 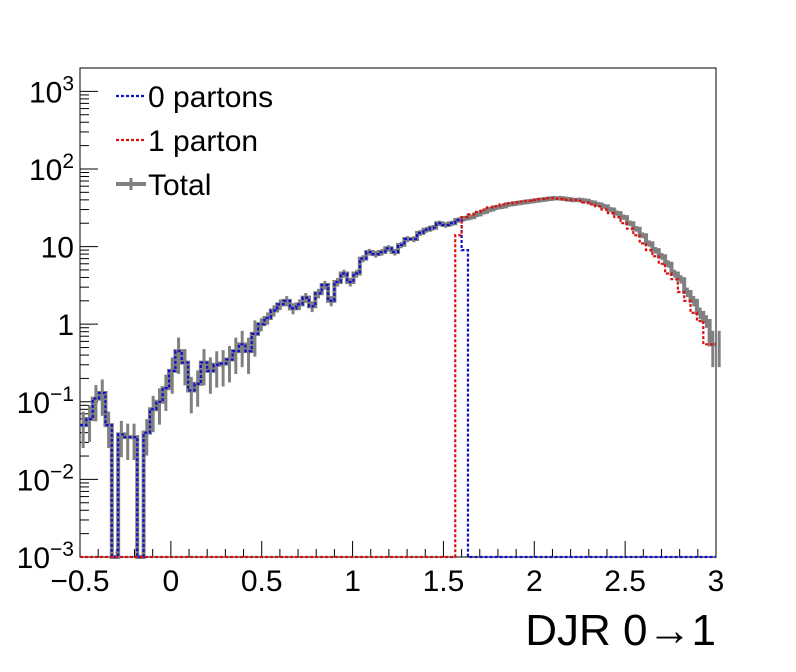 What do you see at coordinates (45, 401) in the screenshot?
I see `y-tick-label: 10⁻¹` at bounding box center [45, 401].